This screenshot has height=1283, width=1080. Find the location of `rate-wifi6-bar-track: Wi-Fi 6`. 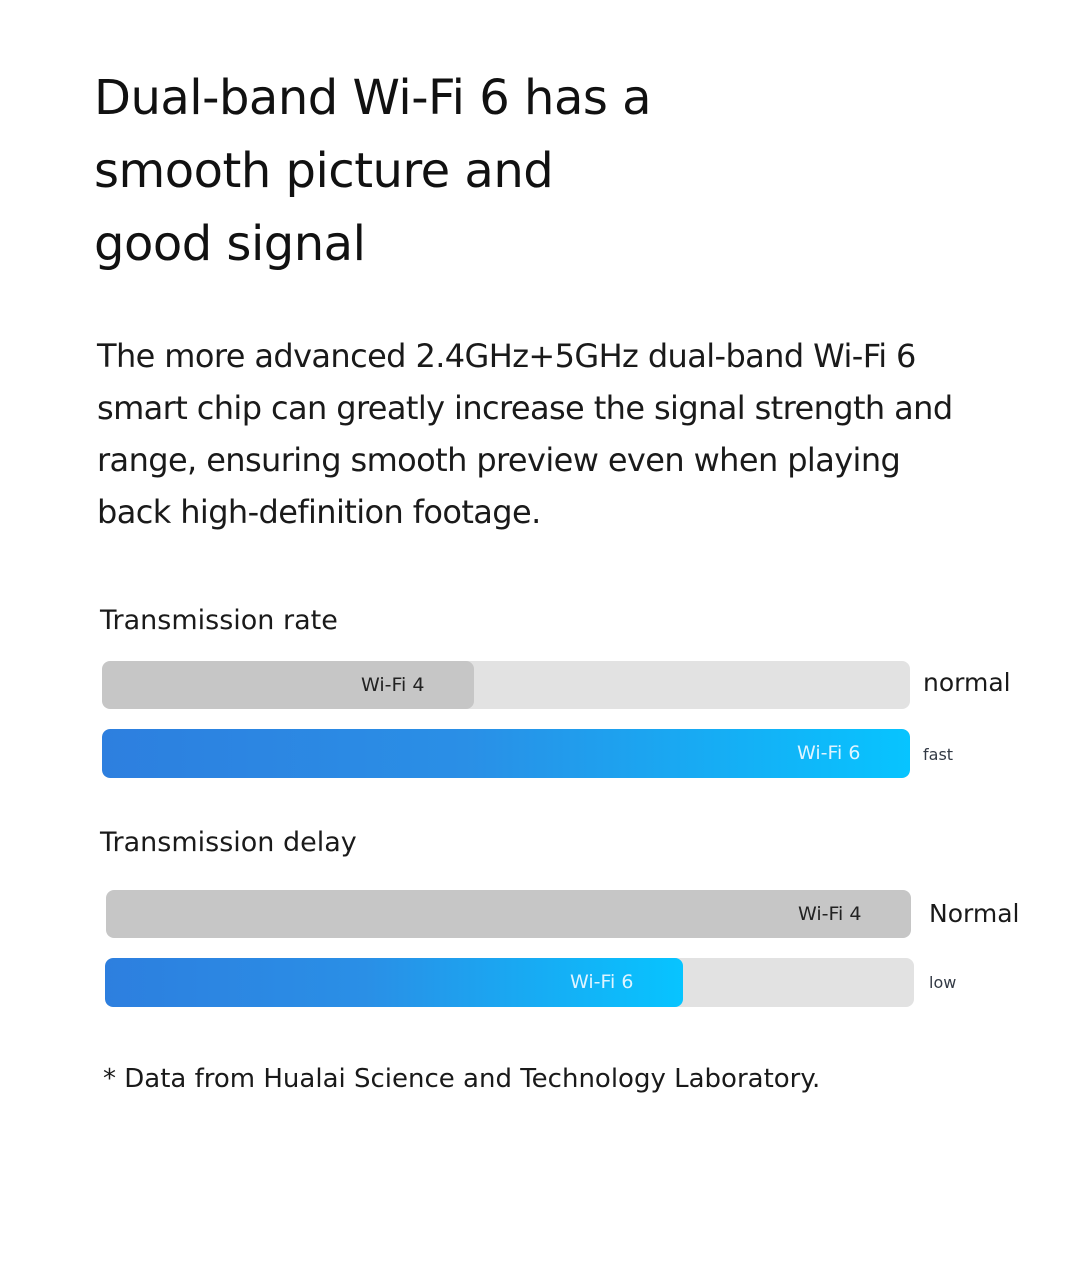

rate-wifi6-bar-track: Wi-Fi 6 is located at coordinates (506, 753).